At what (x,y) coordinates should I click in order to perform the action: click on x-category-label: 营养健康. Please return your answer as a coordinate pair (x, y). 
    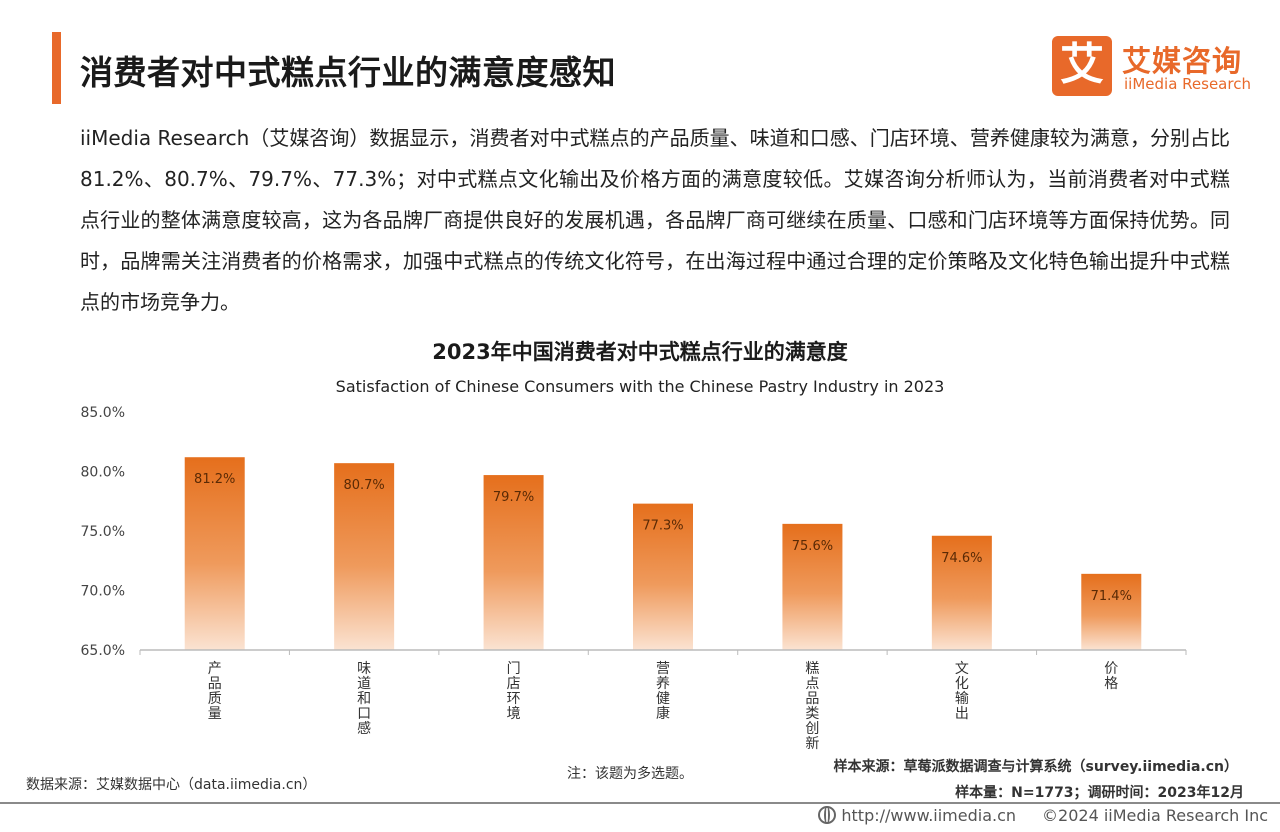
    Looking at the image, I should click on (663, 691).